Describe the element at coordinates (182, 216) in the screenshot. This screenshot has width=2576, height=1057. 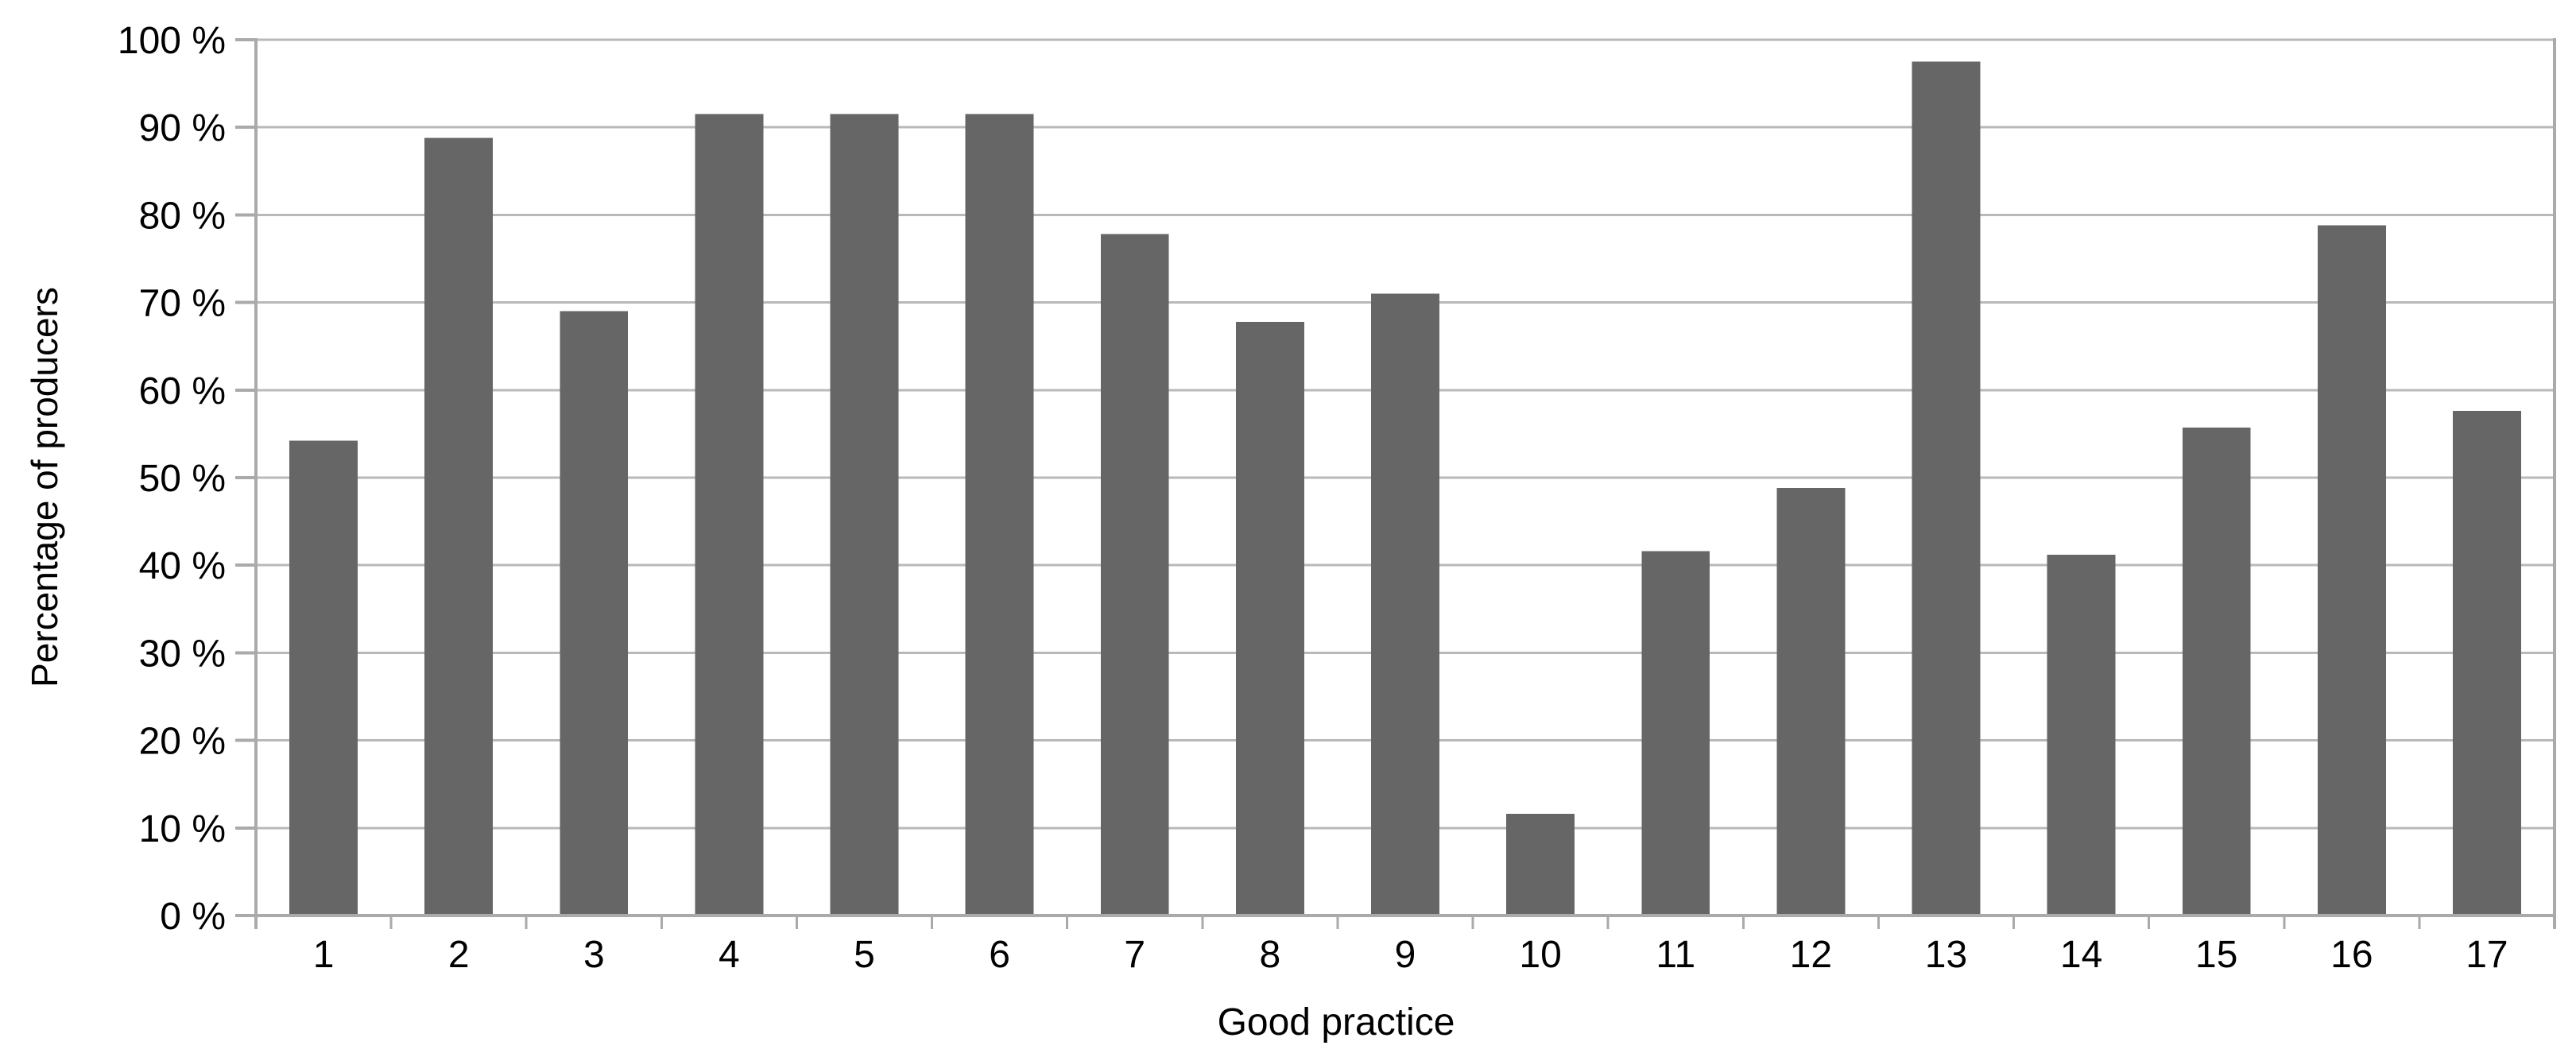
I see `y-tick-label: 80 %` at that location.